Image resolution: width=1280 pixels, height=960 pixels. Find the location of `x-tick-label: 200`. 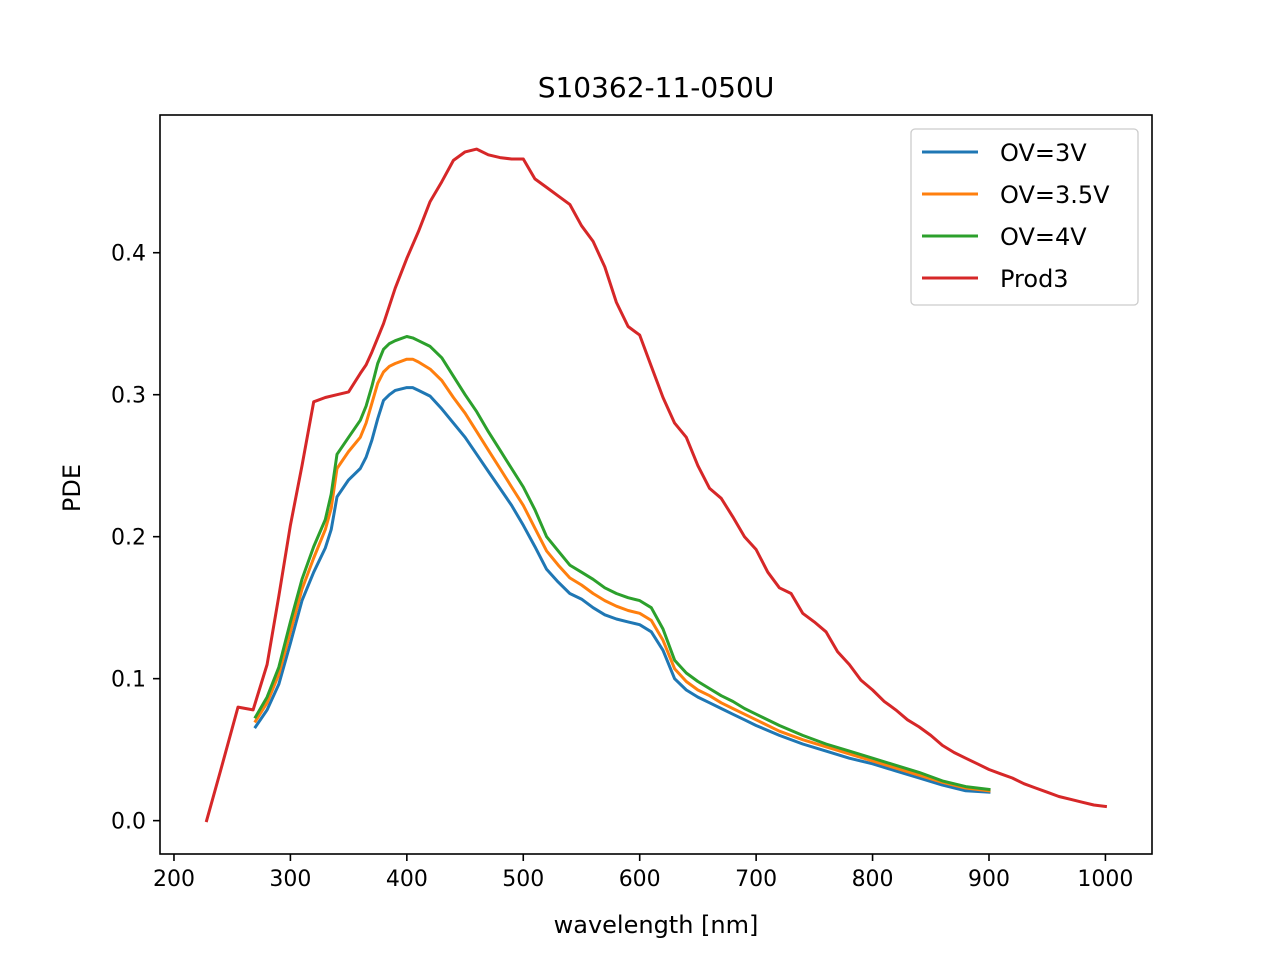

x-tick-label: 200 is located at coordinates (174, 879).